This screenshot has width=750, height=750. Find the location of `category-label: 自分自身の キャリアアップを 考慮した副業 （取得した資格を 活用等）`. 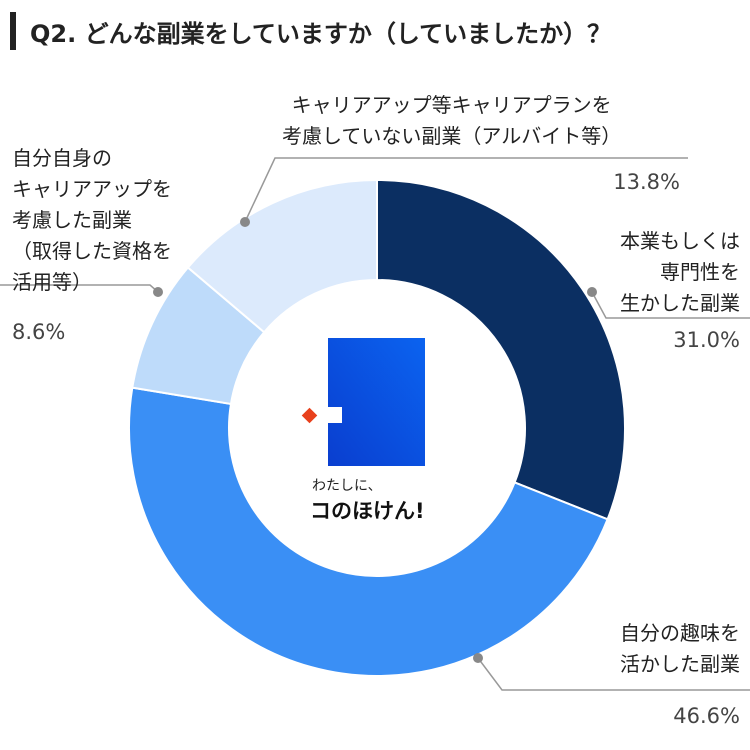

category-label: 自分自身の キャリアアップを 考慮した副業 （取得した資格を 活用等） is located at coordinates (92, 220).